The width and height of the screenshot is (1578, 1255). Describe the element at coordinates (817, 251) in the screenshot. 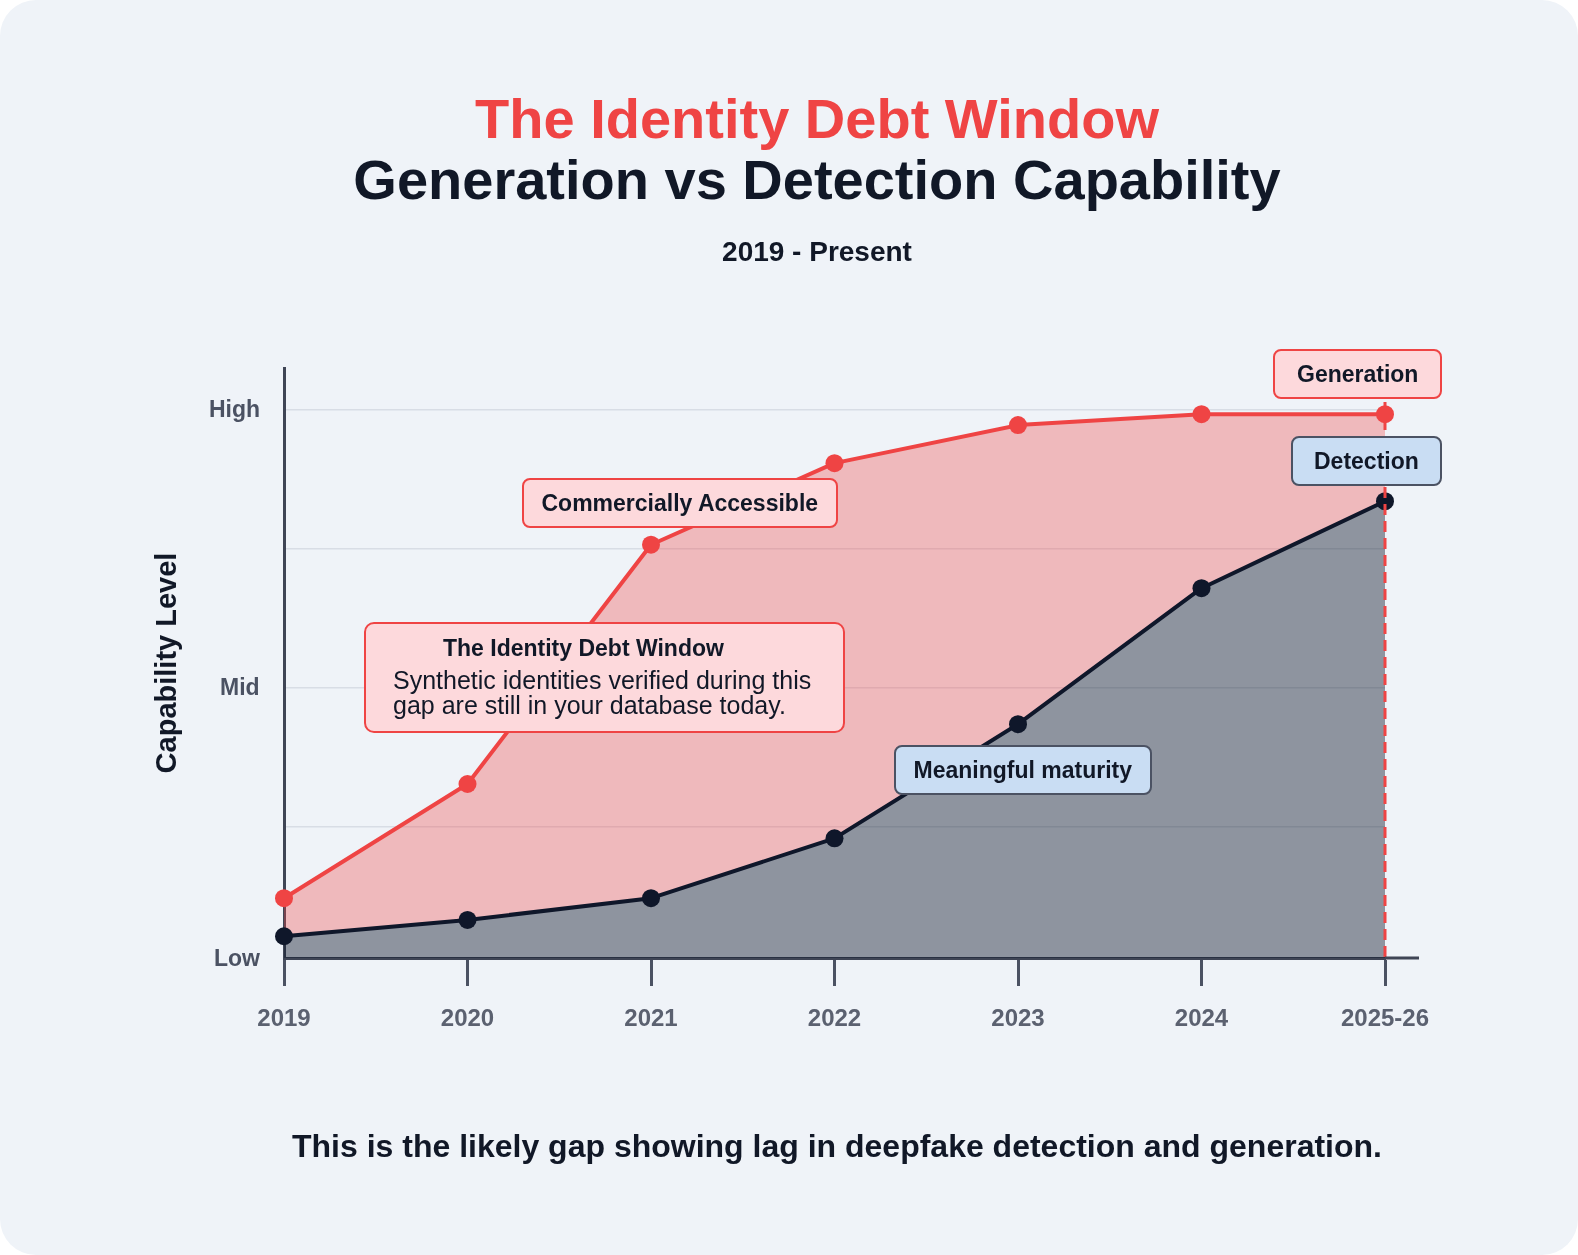

I see `text: 2019 - Present` at that location.